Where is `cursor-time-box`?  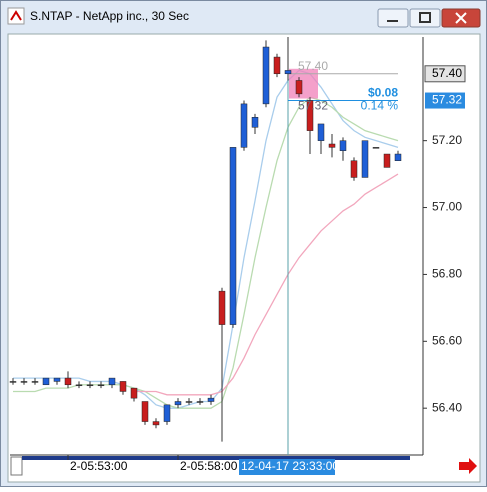 cursor-time-box is located at coordinates (287, 467).